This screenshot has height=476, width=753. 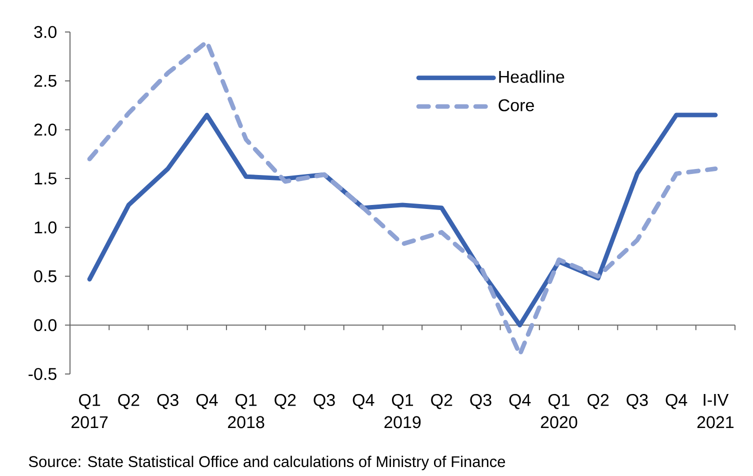 I want to click on y-tick-label: 0.0, so click(x=45, y=325).